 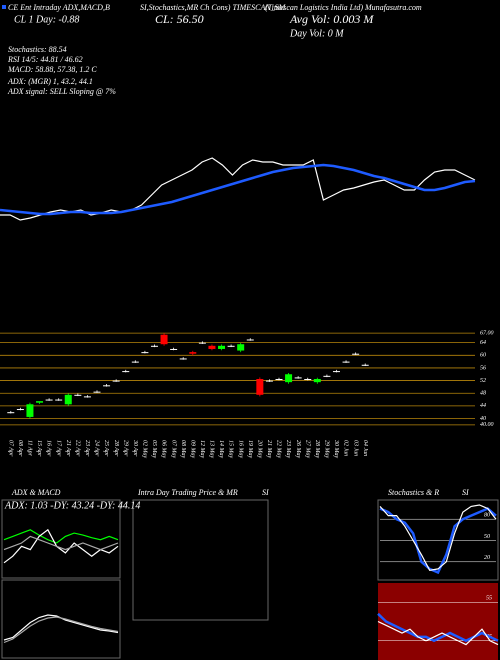 What do you see at coordinates (243, 7) in the screenshot?
I see `header-text: Ch Cons) TIMESCAN_SM` at bounding box center [243, 7].